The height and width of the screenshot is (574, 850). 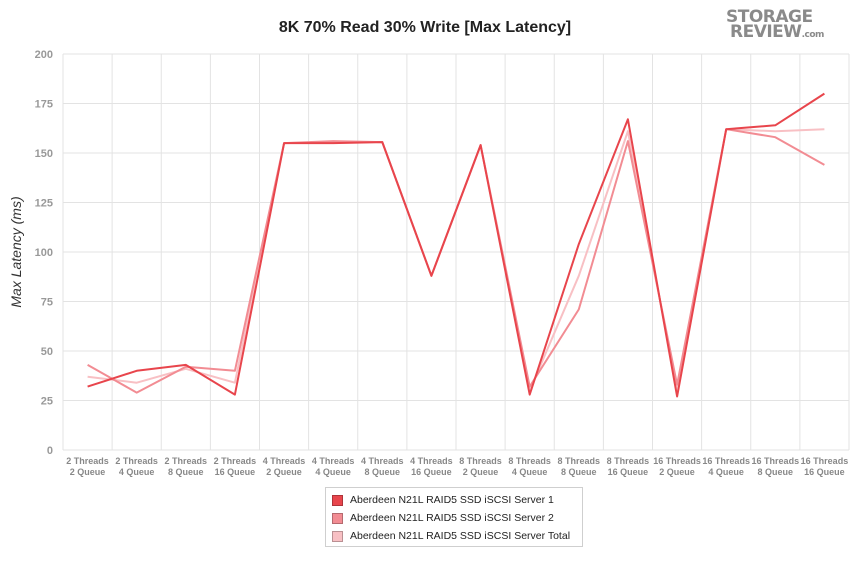 I want to click on x-tick-label: 16 Threads 2 Queue, so click(x=677, y=466).